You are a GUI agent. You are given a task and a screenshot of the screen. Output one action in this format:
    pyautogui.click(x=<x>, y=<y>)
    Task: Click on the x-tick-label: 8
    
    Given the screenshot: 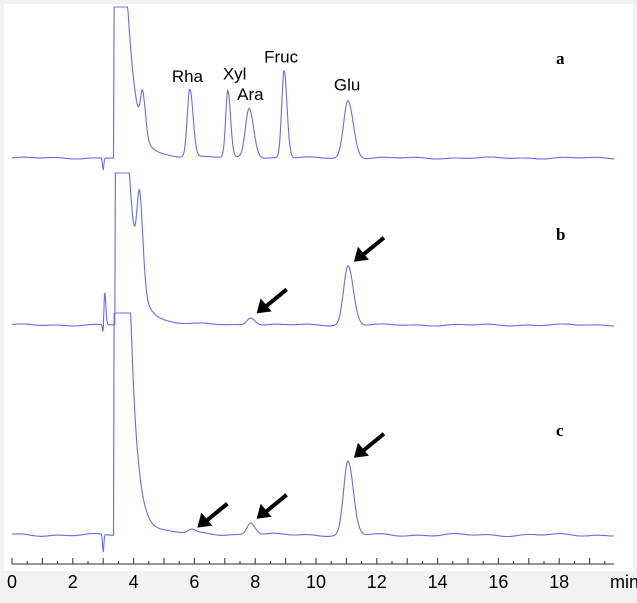 What is the action you would take?
    pyautogui.click(x=255, y=582)
    